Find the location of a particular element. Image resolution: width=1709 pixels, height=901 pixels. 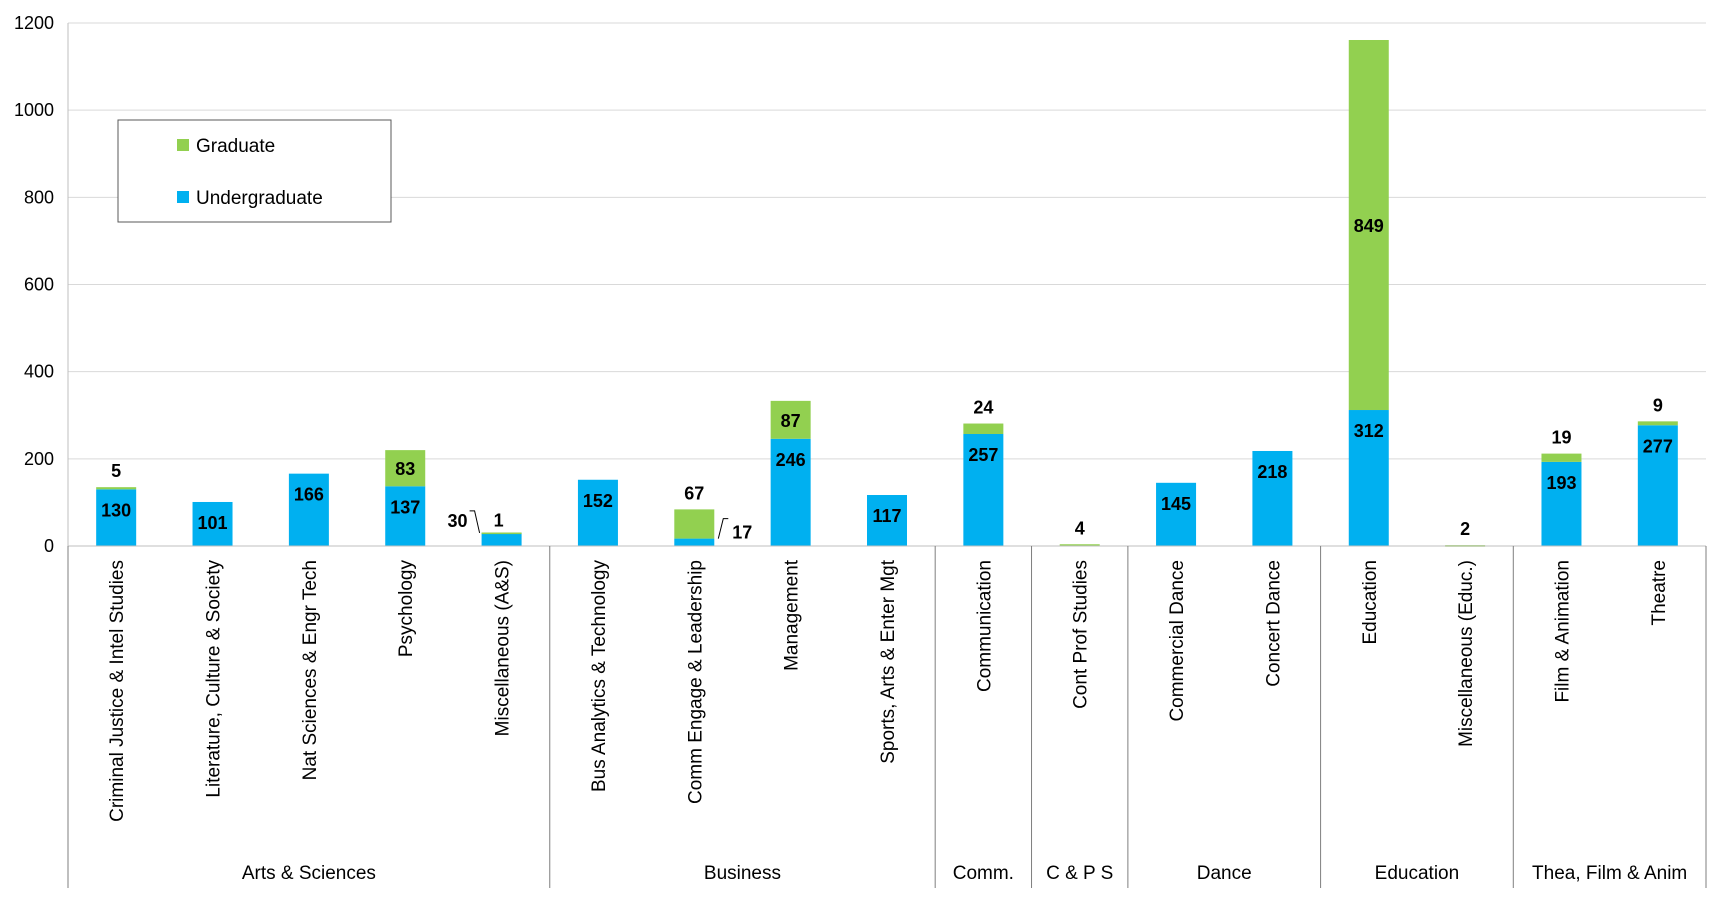

group-label: Dance is located at coordinates (1224, 873).